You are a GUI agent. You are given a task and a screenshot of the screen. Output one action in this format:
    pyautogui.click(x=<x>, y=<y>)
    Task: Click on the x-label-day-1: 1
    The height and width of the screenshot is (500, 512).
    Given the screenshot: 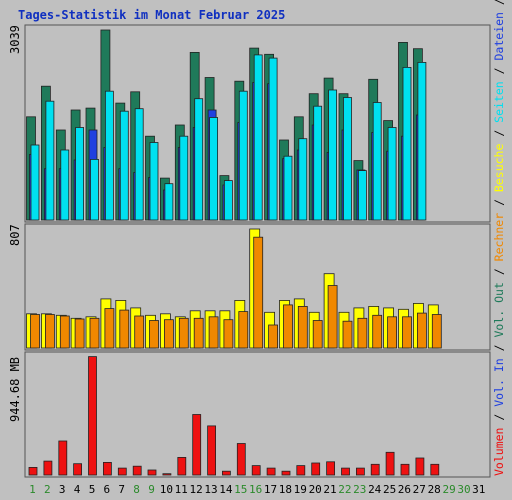 What is the action you would take?
    pyautogui.click(x=32, y=489)
    